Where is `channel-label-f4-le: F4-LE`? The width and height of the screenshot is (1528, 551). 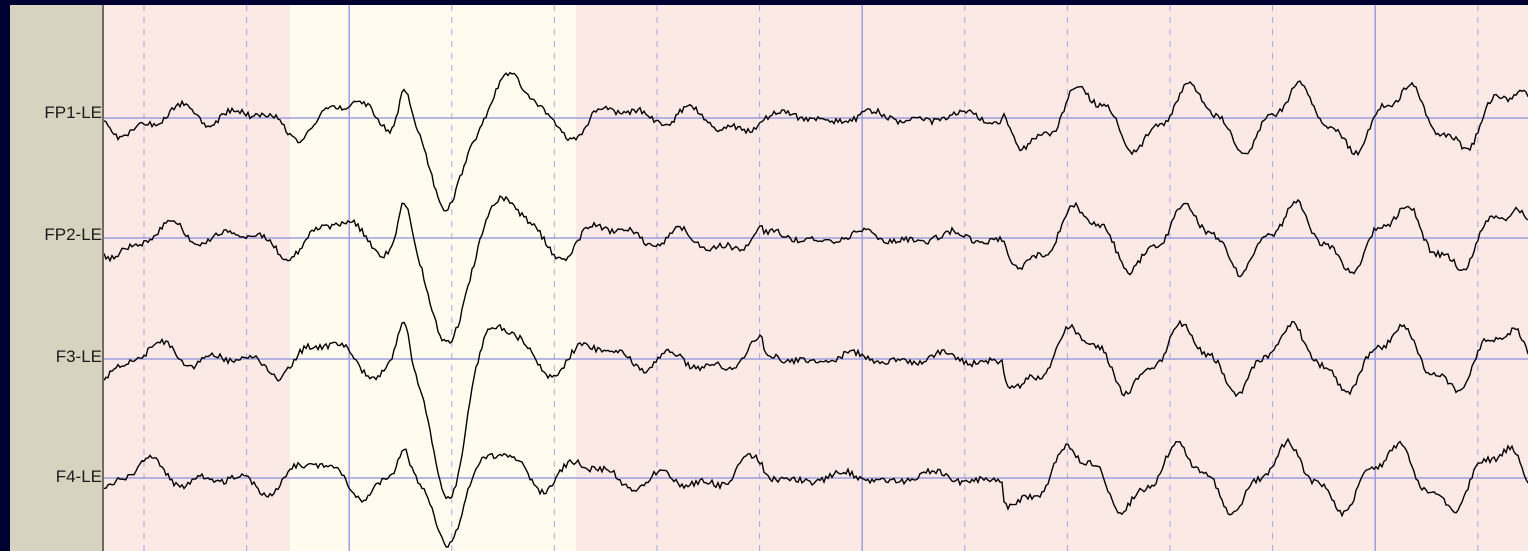
channel-label-f4-le: F4-LE is located at coordinates (78, 476).